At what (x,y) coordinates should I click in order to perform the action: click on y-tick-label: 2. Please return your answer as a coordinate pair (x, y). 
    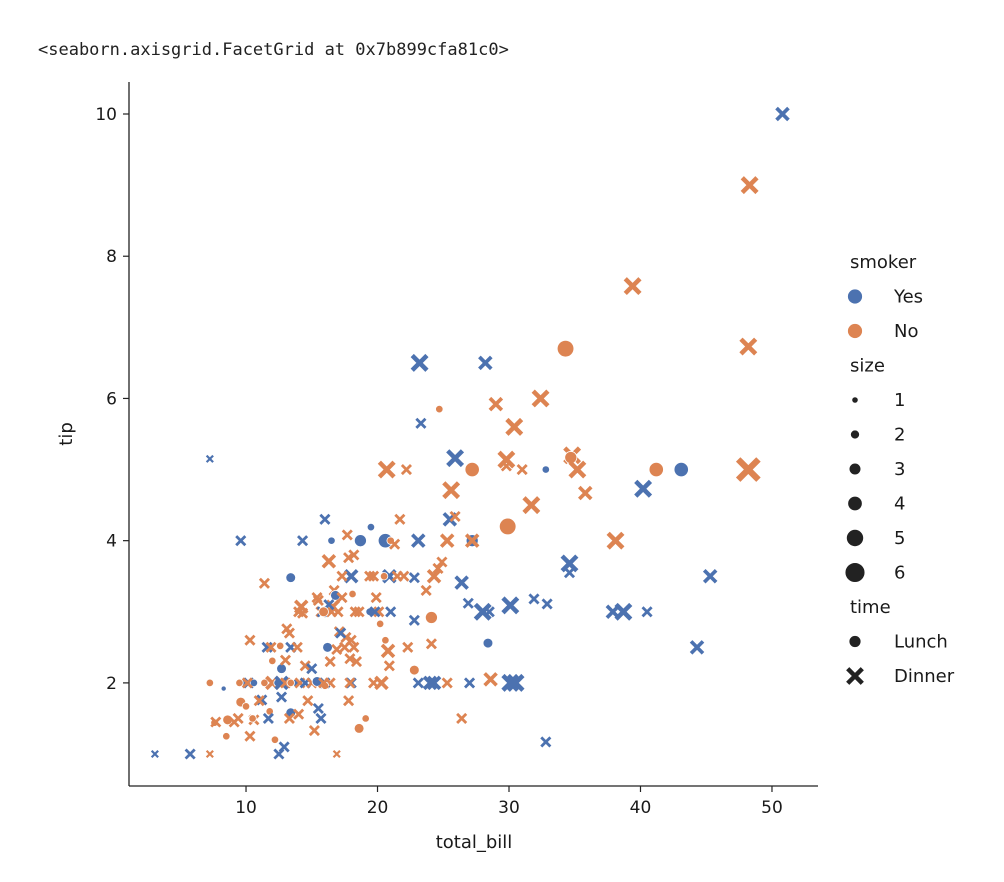
    Looking at the image, I should click on (111, 684).